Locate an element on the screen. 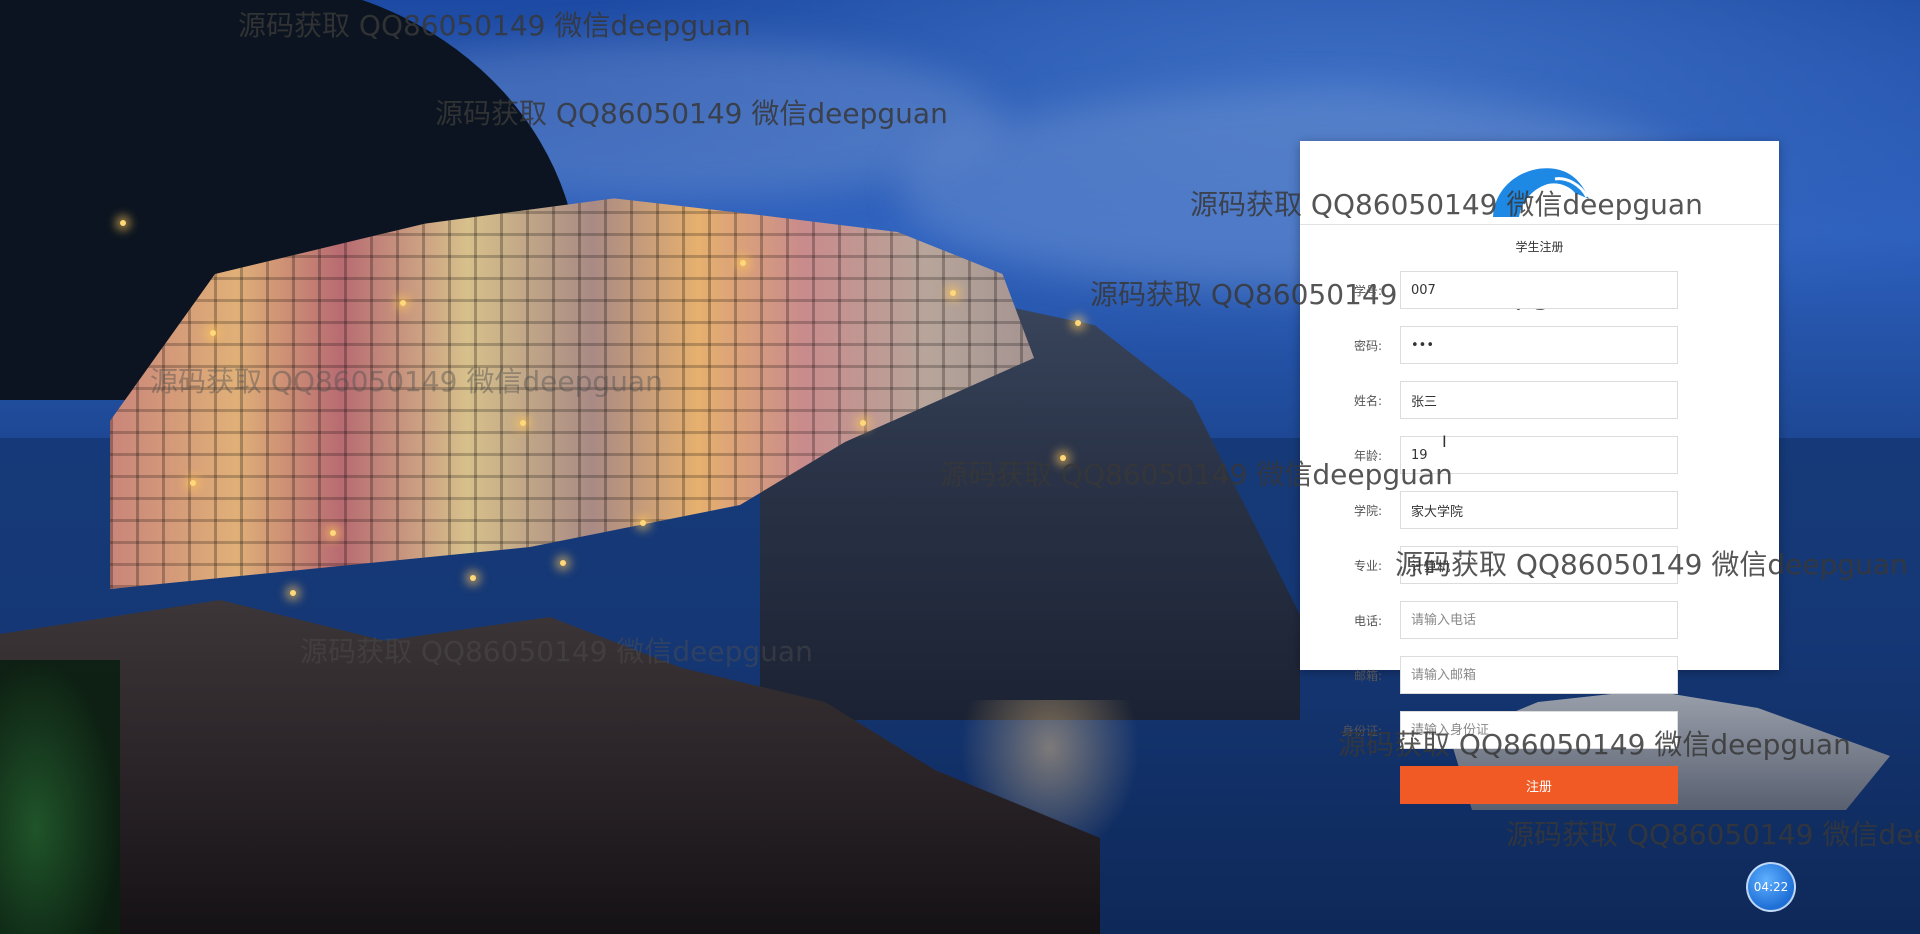 The width and height of the screenshot is (1920, 934). field-label: 学号: is located at coordinates (1367, 291).